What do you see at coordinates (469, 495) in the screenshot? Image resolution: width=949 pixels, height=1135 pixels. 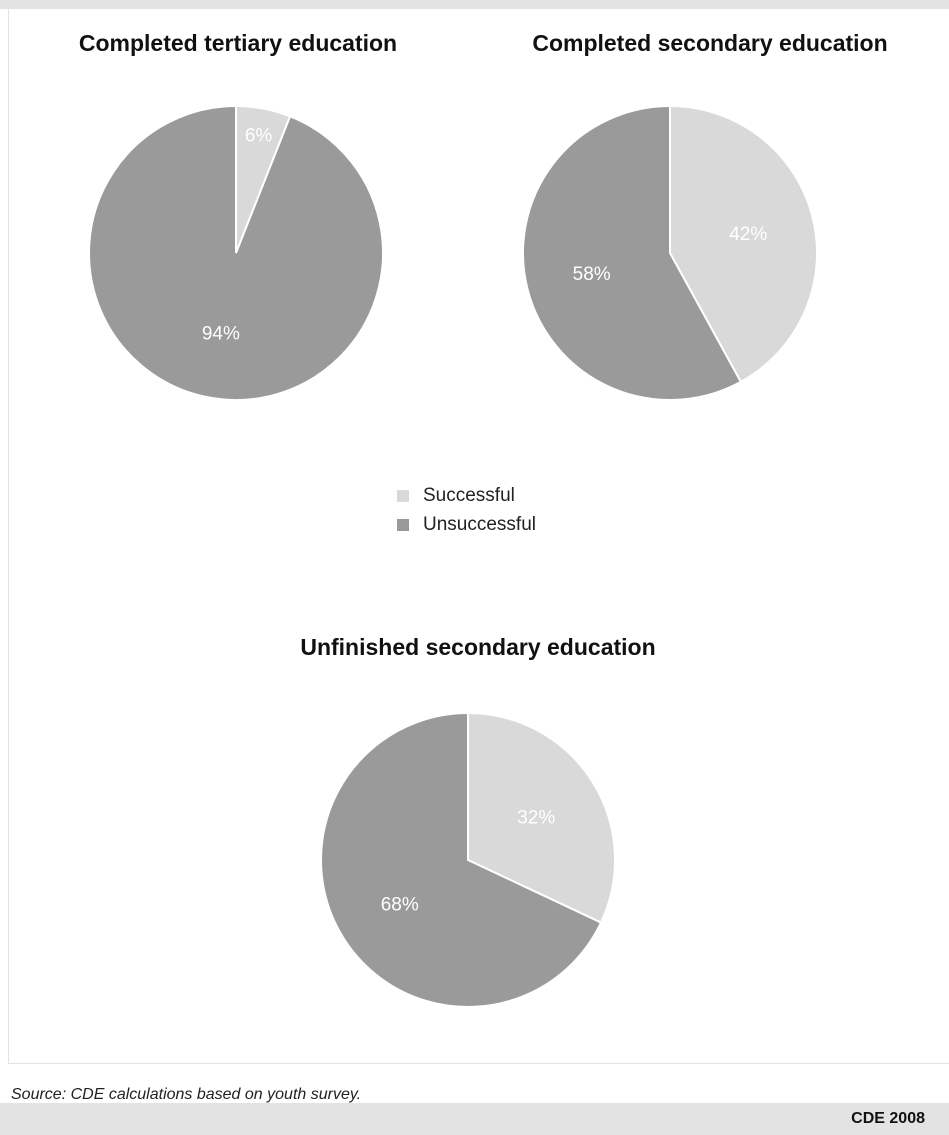 I see `legend-label-successful: Successful` at bounding box center [469, 495].